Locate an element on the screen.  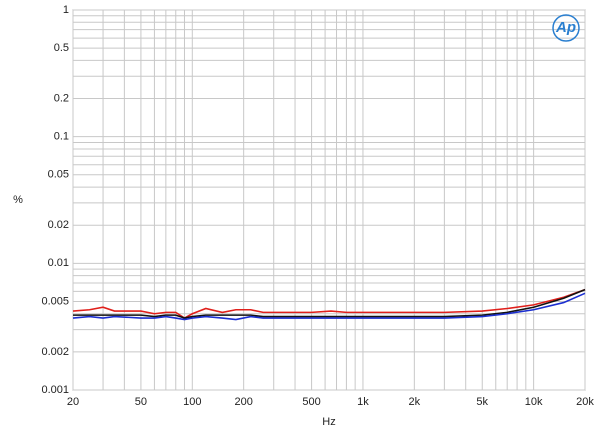
x-tick-label: 2k is located at coordinates (415, 402).